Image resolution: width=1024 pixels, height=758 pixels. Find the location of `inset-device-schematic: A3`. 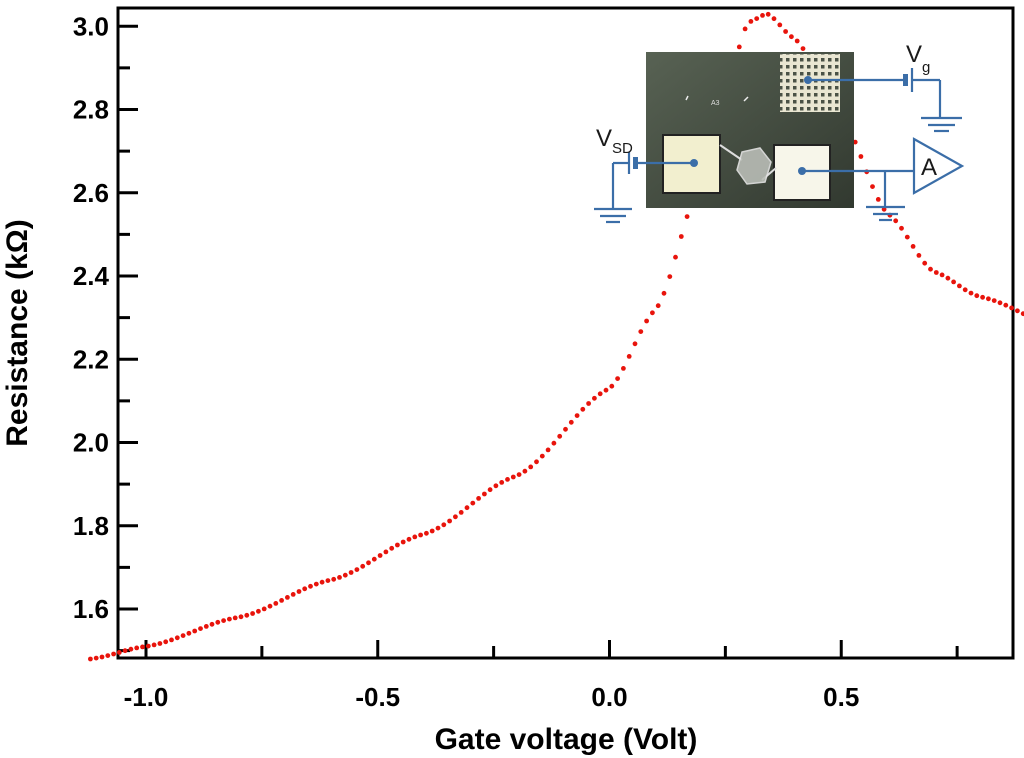

inset-device-schematic: A3 is located at coordinates (779, 132).